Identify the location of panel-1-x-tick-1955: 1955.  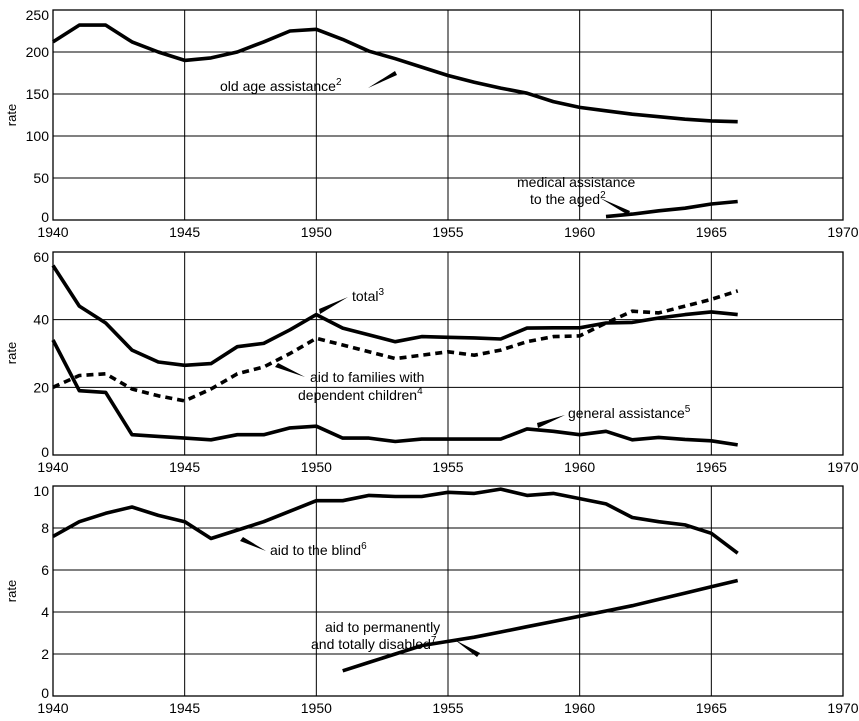
(447, 232).